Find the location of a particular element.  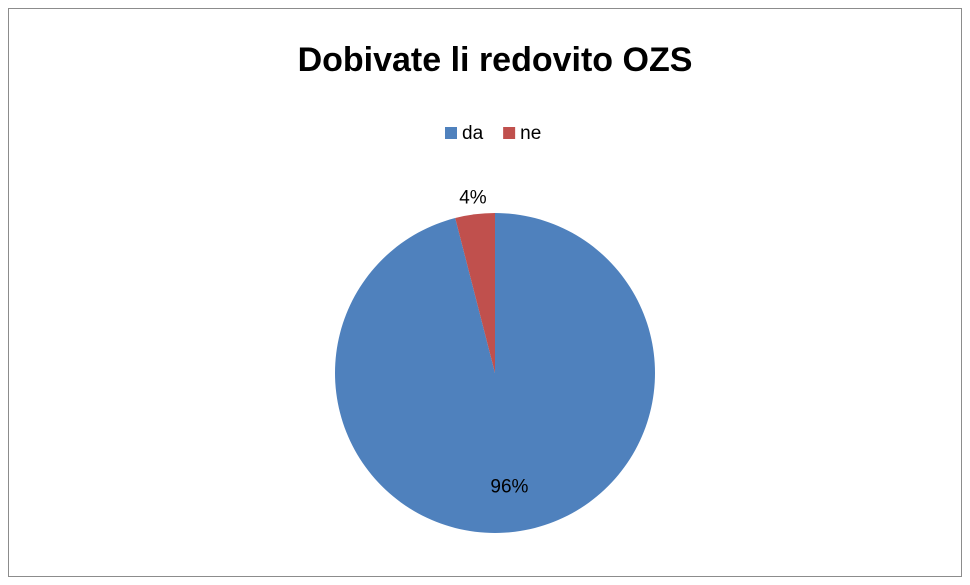

legend-label: ne is located at coordinates (530, 133).